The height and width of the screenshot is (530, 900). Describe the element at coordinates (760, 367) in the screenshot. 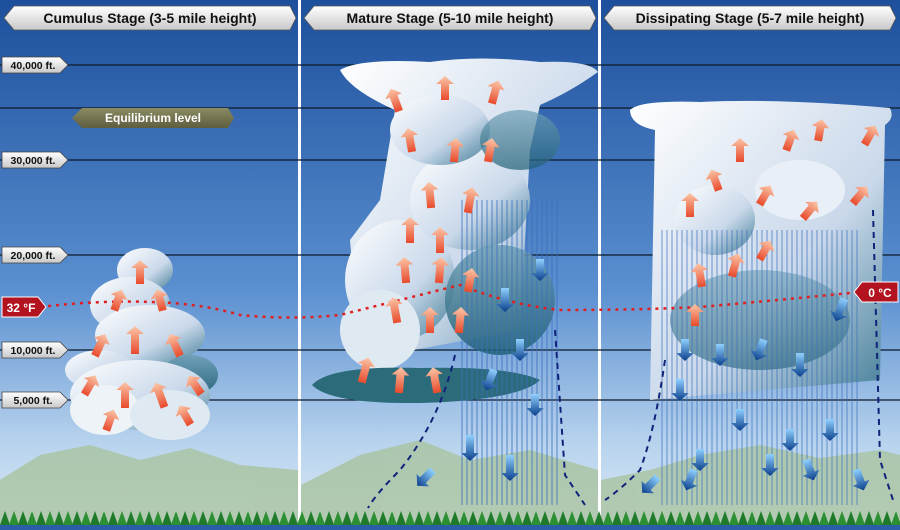

I see `dissipating-rain-shaft` at that location.